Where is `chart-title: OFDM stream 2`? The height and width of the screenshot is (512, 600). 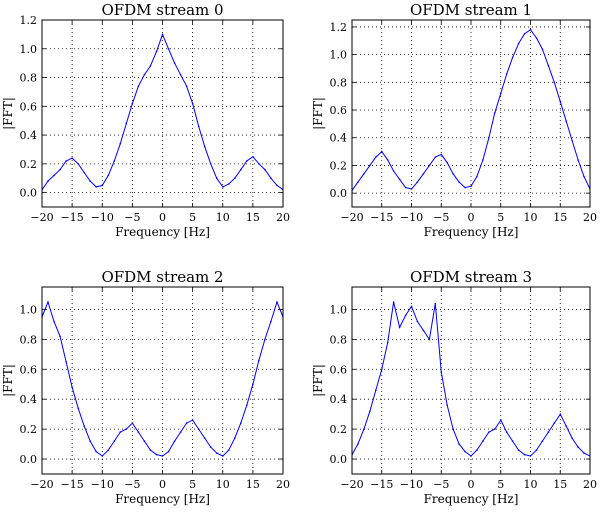
chart-title: OFDM stream 2 is located at coordinates (162, 277).